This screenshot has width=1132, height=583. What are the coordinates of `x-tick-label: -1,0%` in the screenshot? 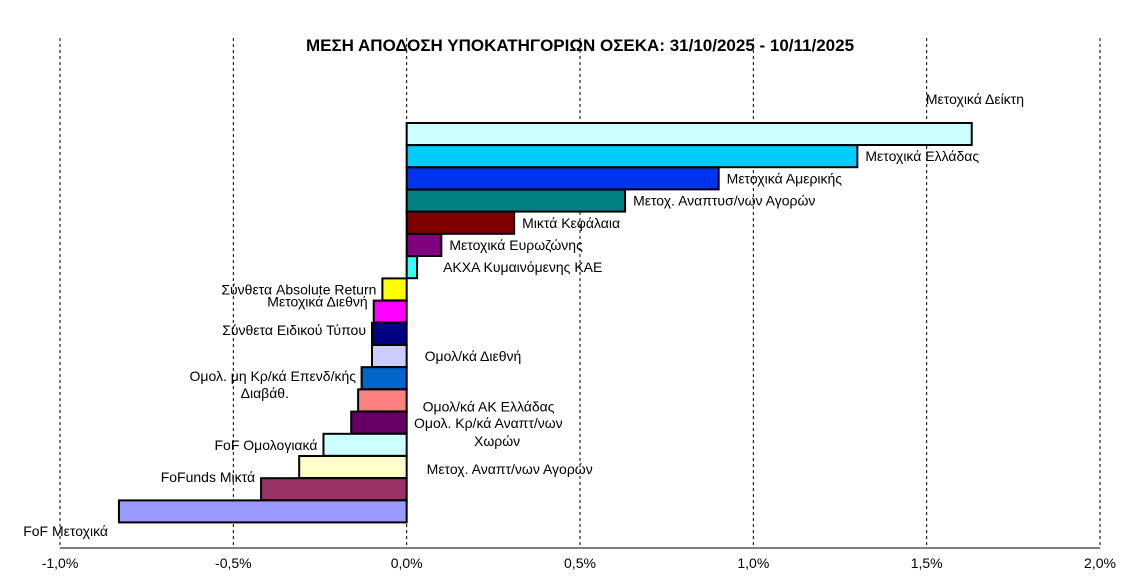 It's located at (60, 563).